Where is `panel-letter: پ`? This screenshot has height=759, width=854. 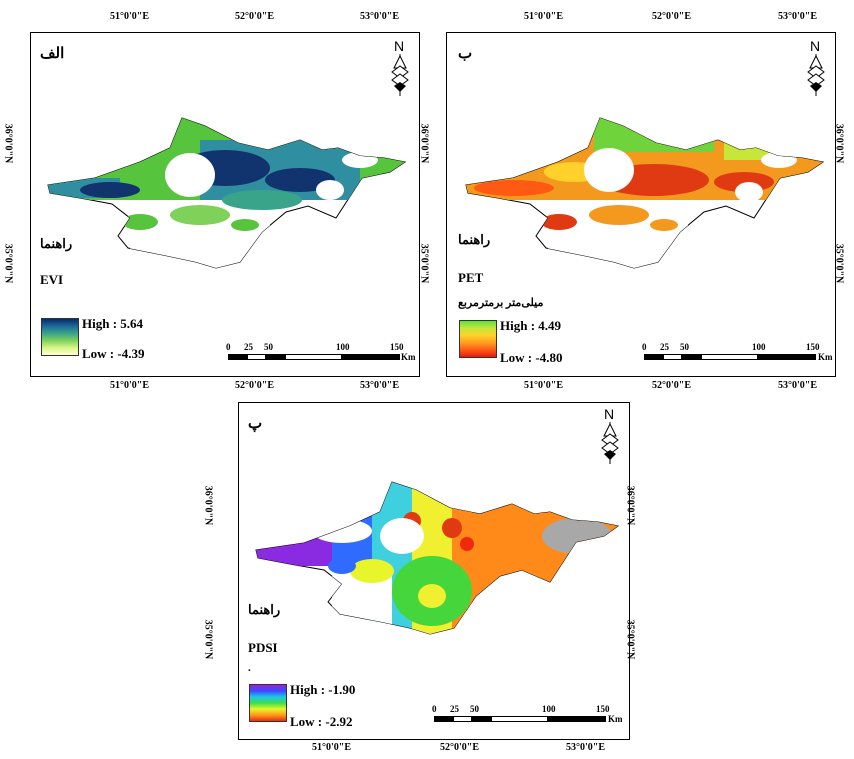 panel-letter: پ is located at coordinates (255, 424).